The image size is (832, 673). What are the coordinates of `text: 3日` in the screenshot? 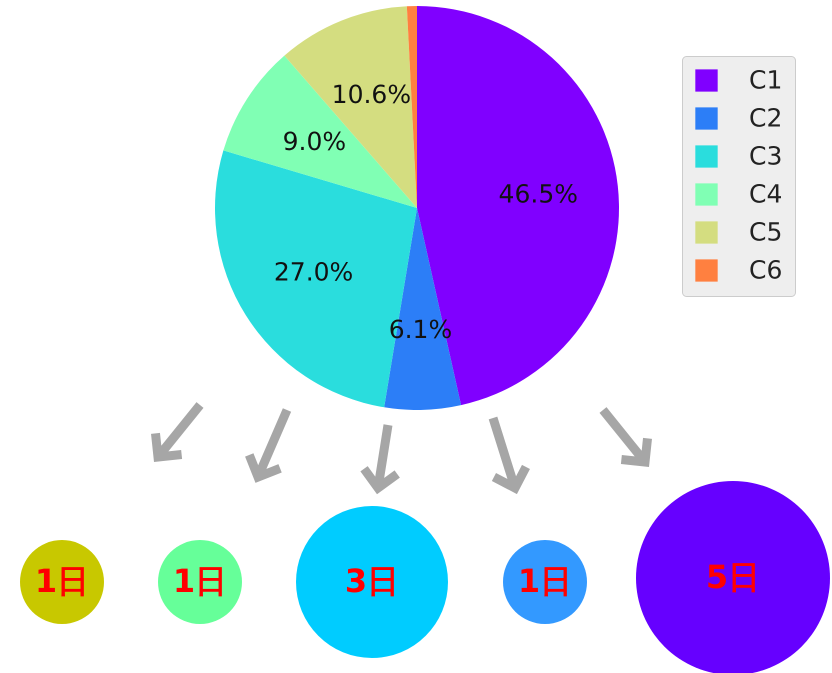 It's located at (372, 581).